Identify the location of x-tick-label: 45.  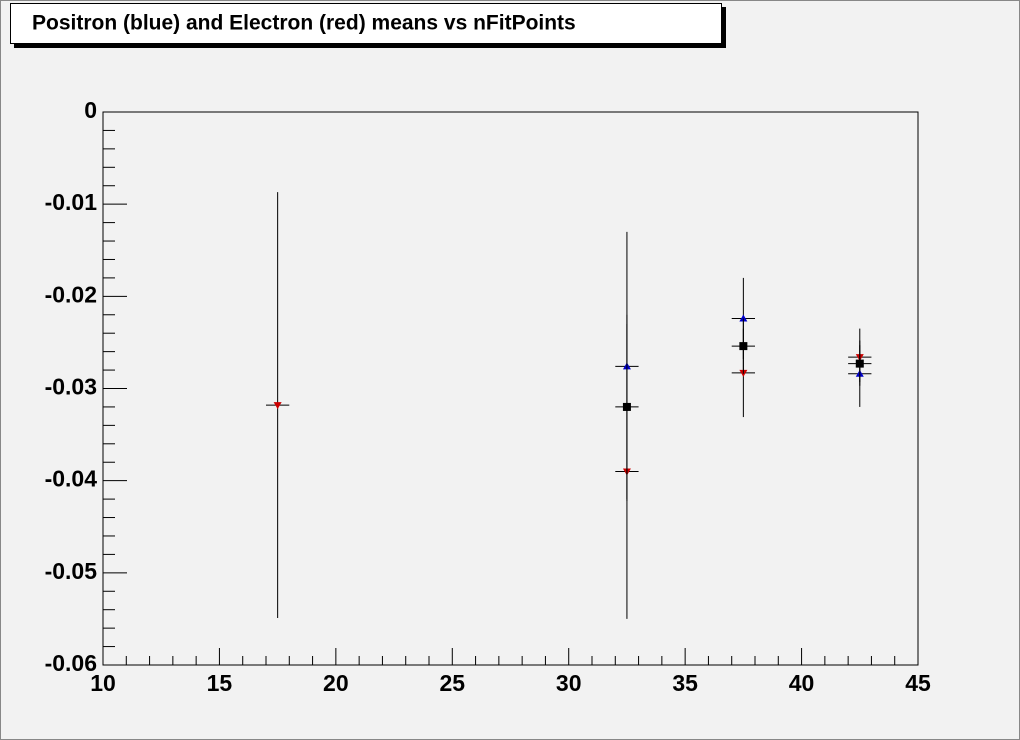
(918, 683).